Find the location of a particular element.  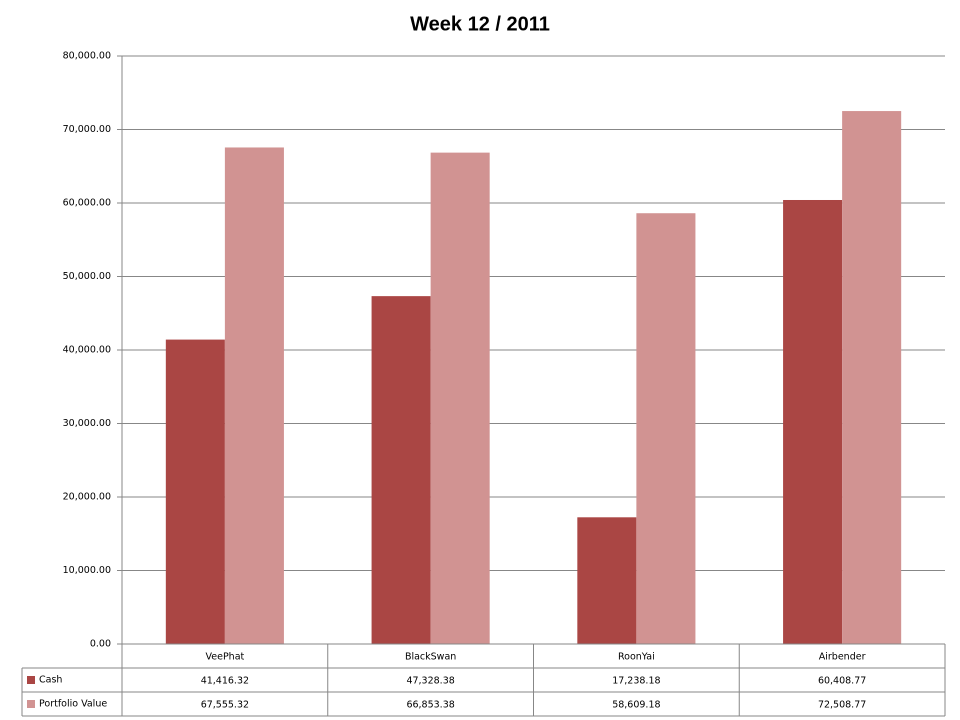

y-tick-label: 60,000.00 is located at coordinates (87, 203).